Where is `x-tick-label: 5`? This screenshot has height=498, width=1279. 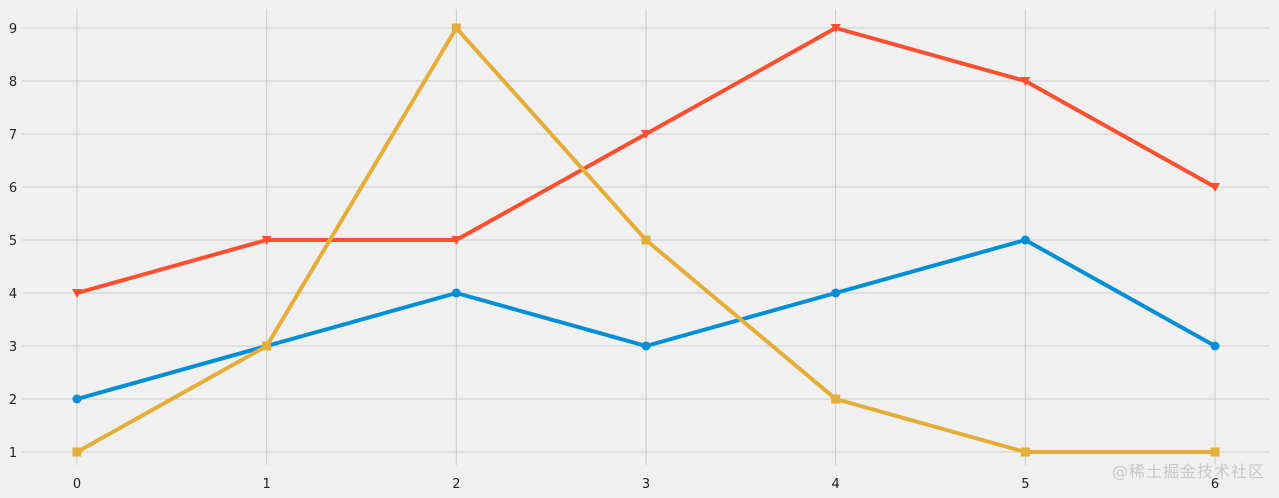 x-tick-label: 5 is located at coordinates (1025, 484).